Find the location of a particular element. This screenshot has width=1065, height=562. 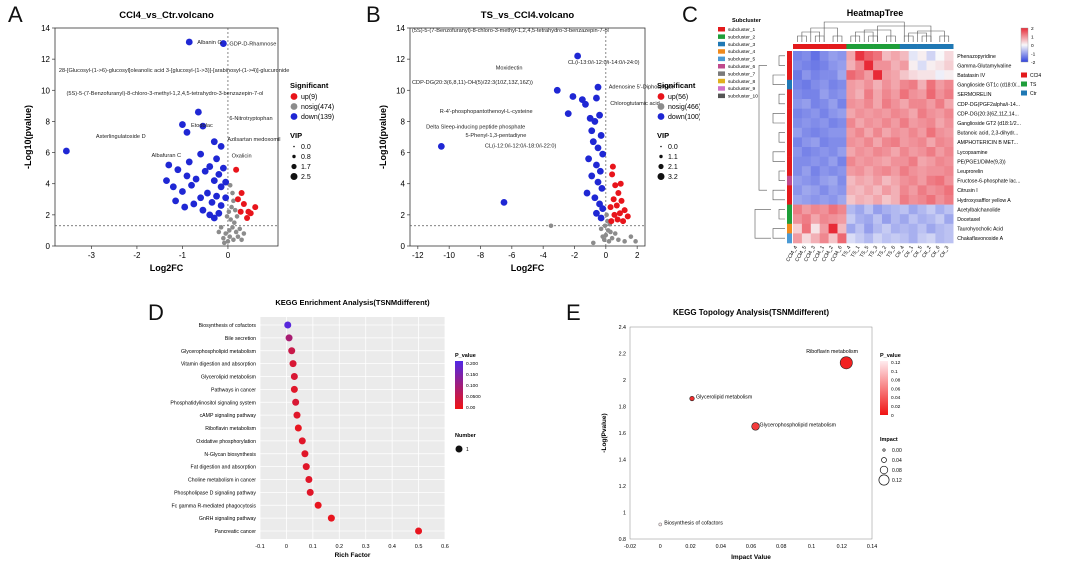

heatmap-row-label: Phenazopyridine is located at coordinates (976, 57).